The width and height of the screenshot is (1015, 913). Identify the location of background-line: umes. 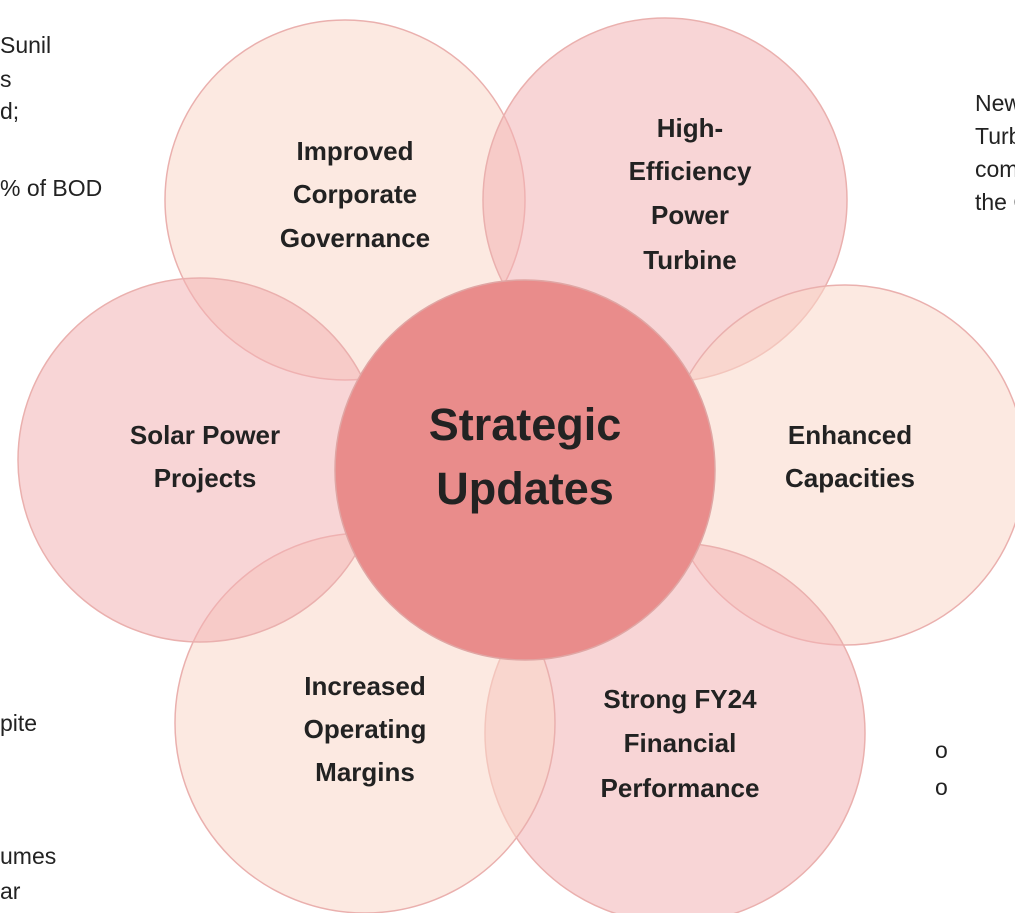
(28, 856).